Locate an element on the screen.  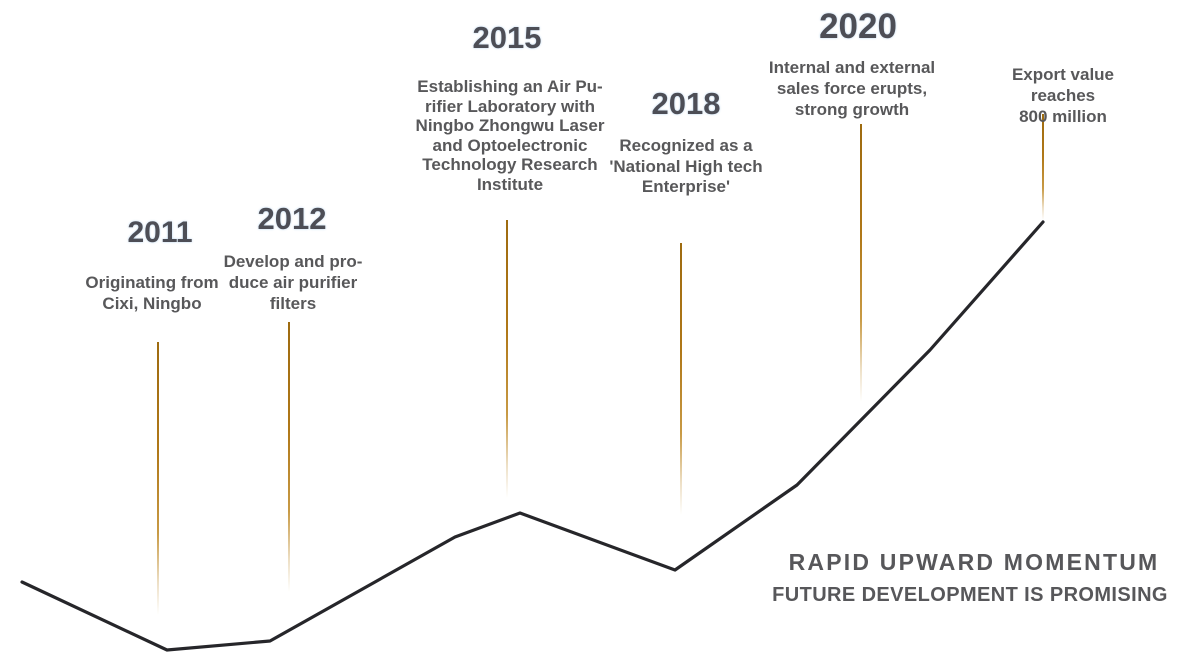
milestone-description-export: Export value reaches 800 million is located at coordinates (1063, 95).